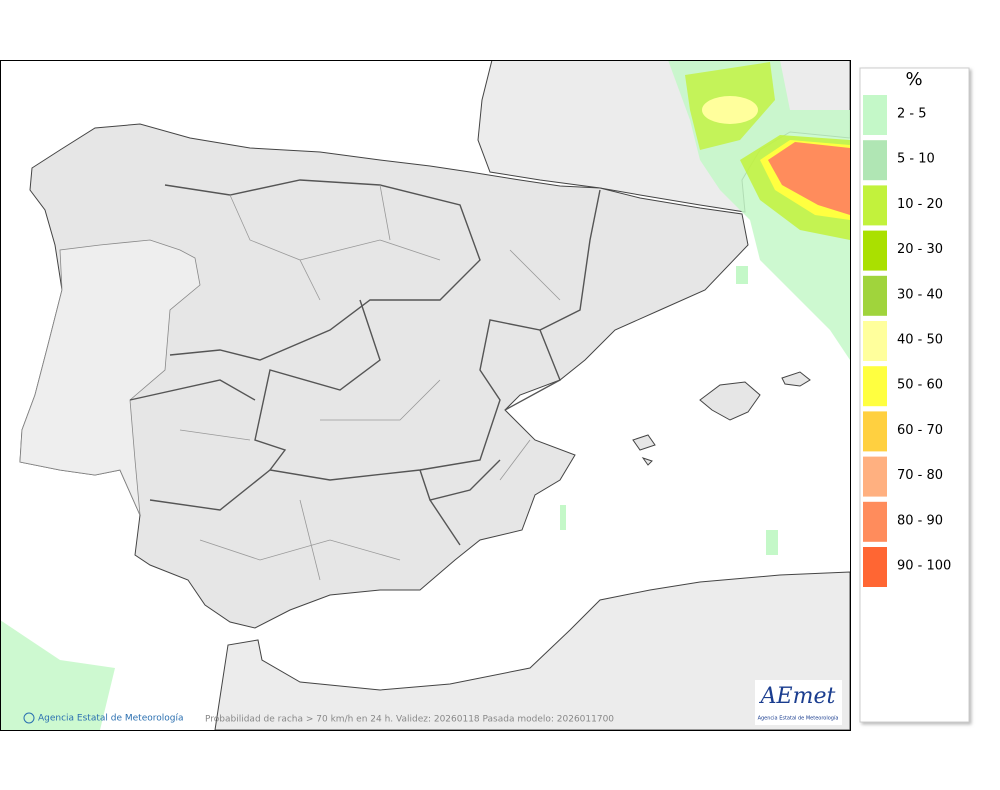 This screenshot has width=1000, height=790. I want to click on legend-label: 70 - 80, so click(920, 475).